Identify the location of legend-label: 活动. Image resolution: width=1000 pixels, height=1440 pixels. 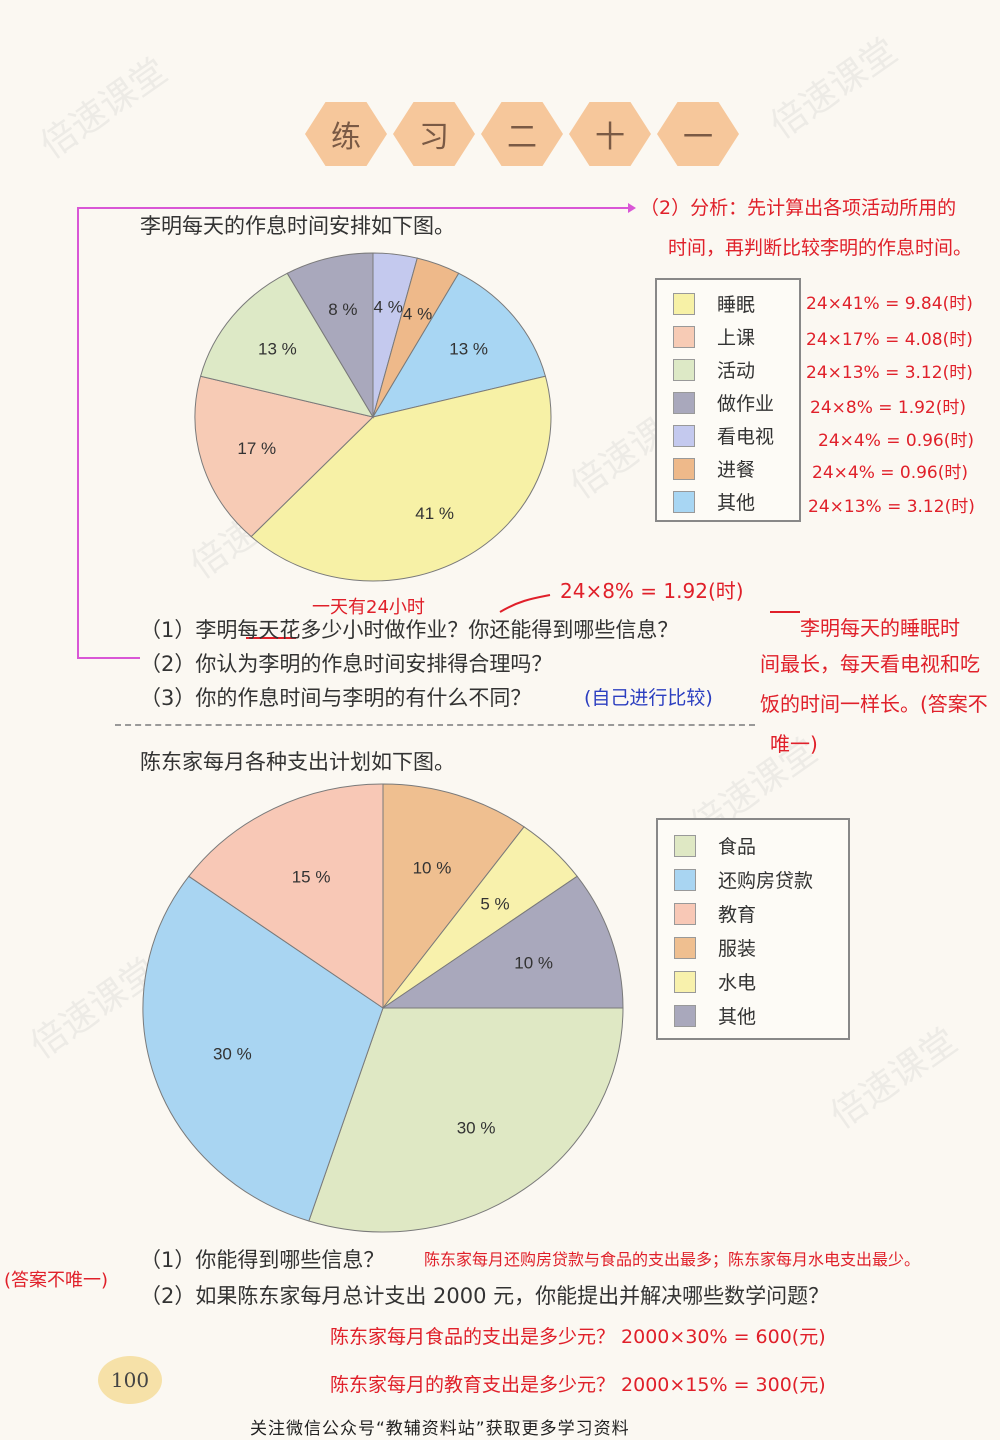
(736, 371).